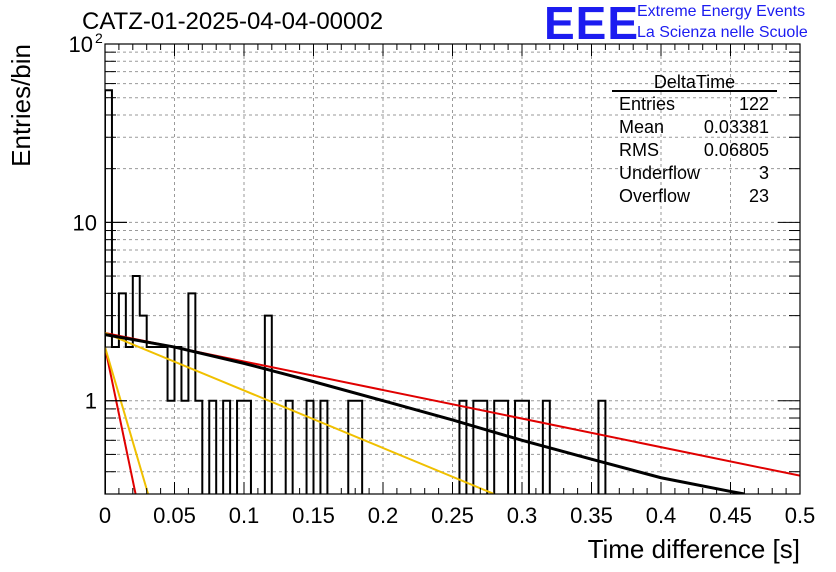 The width and height of the screenshot is (836, 572). Describe the element at coordinates (639, 150) in the screenshot. I see `stats-label: RMS` at that location.